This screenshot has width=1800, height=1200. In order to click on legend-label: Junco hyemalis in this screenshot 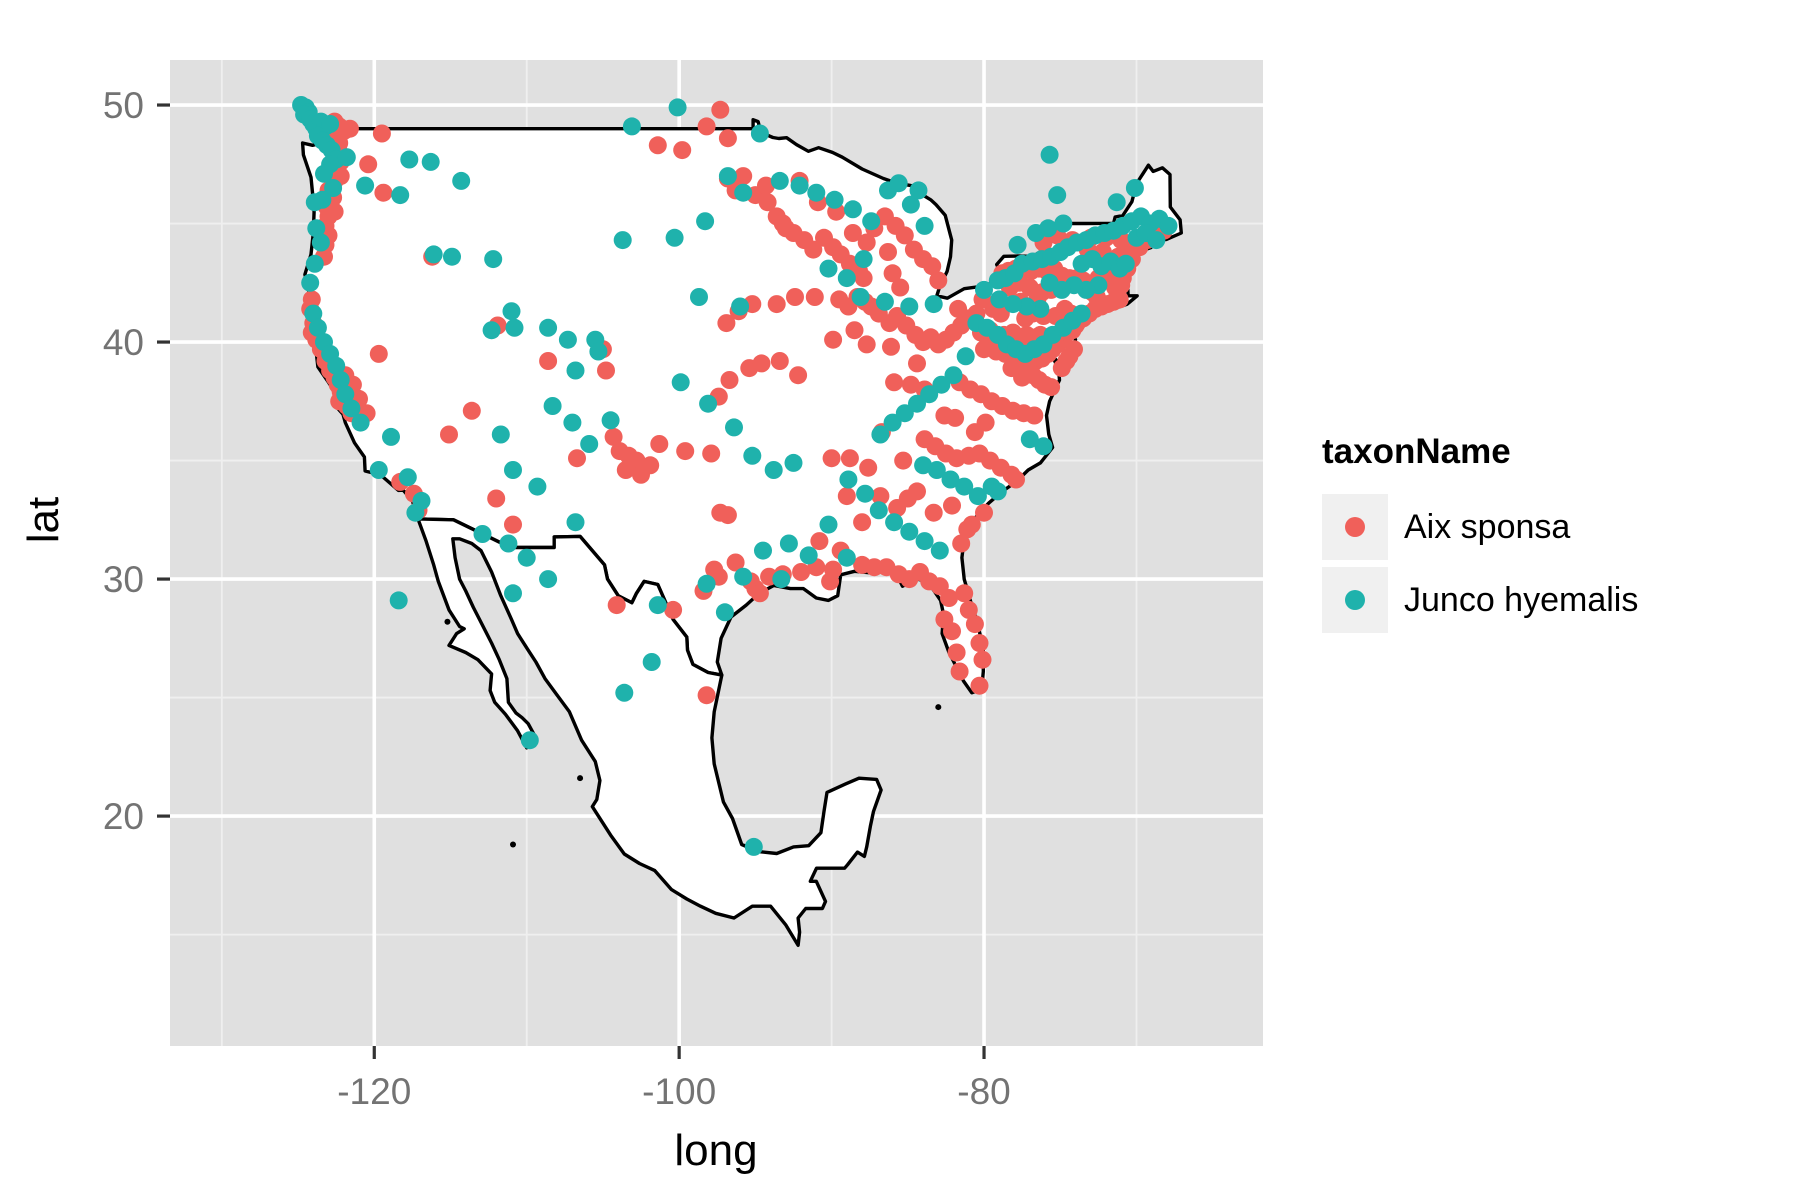, I will do `click(1521, 599)`.